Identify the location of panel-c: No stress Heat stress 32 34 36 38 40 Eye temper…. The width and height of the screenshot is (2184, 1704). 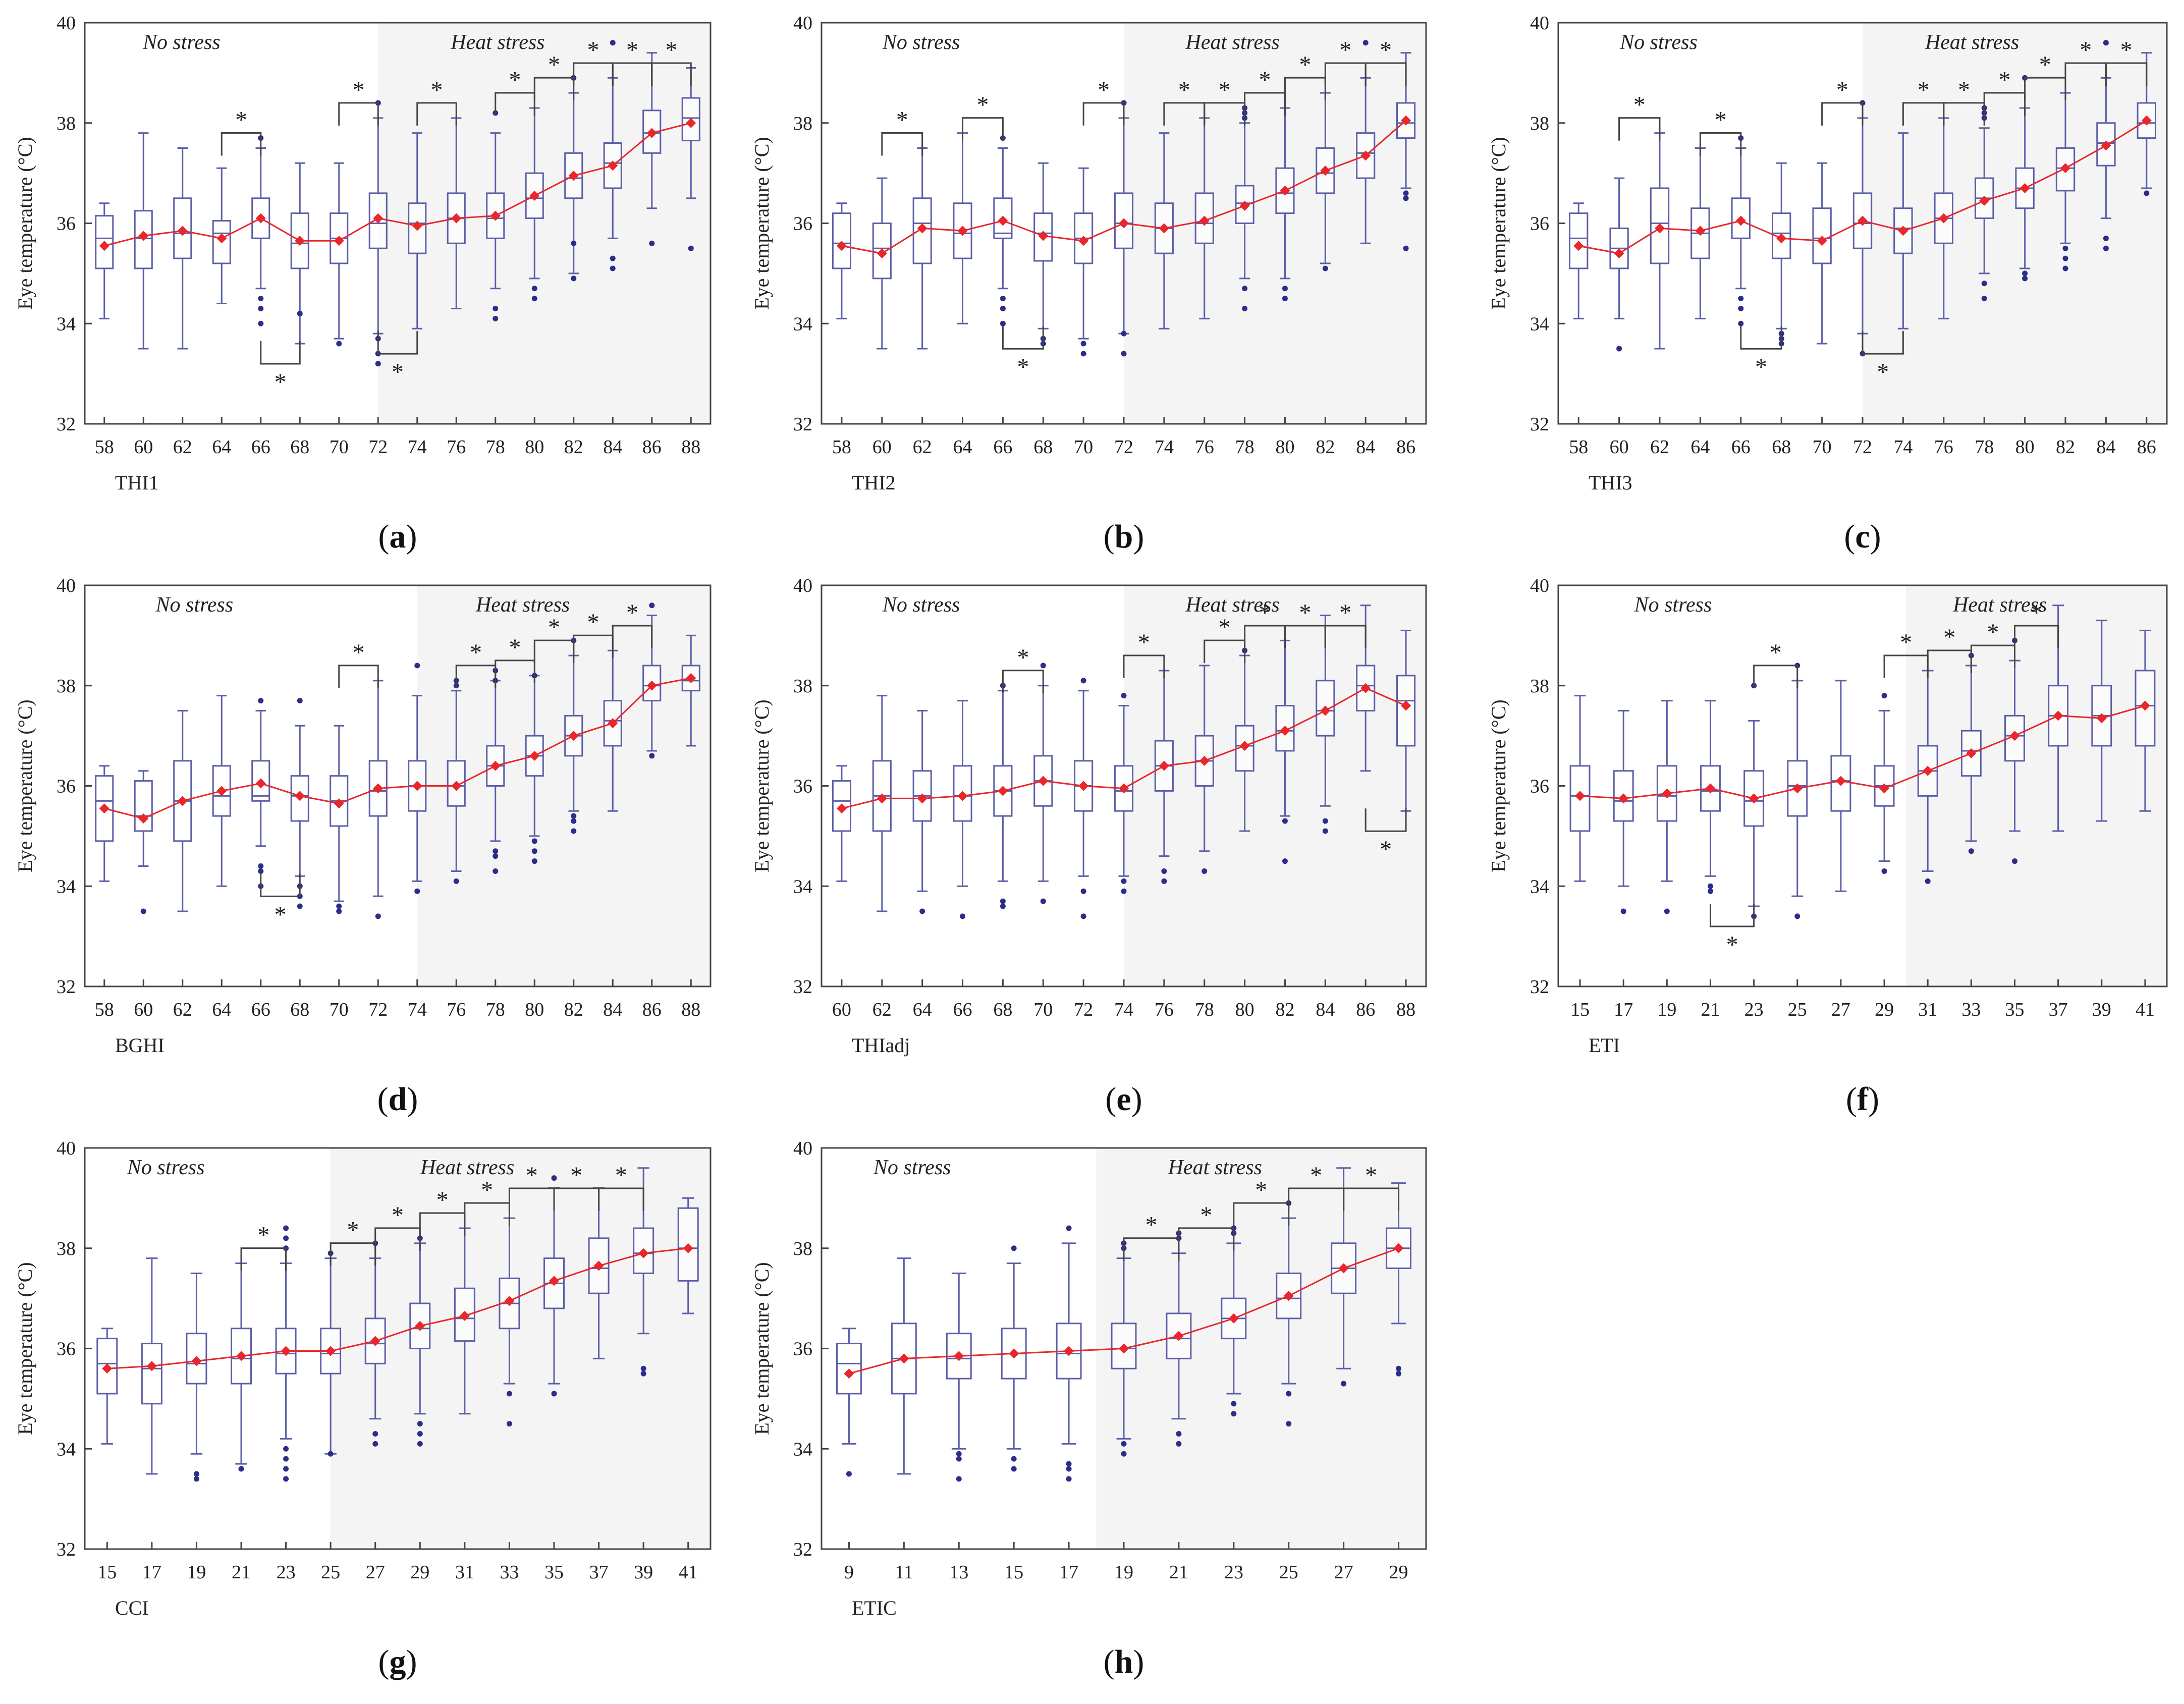
(1827, 284).